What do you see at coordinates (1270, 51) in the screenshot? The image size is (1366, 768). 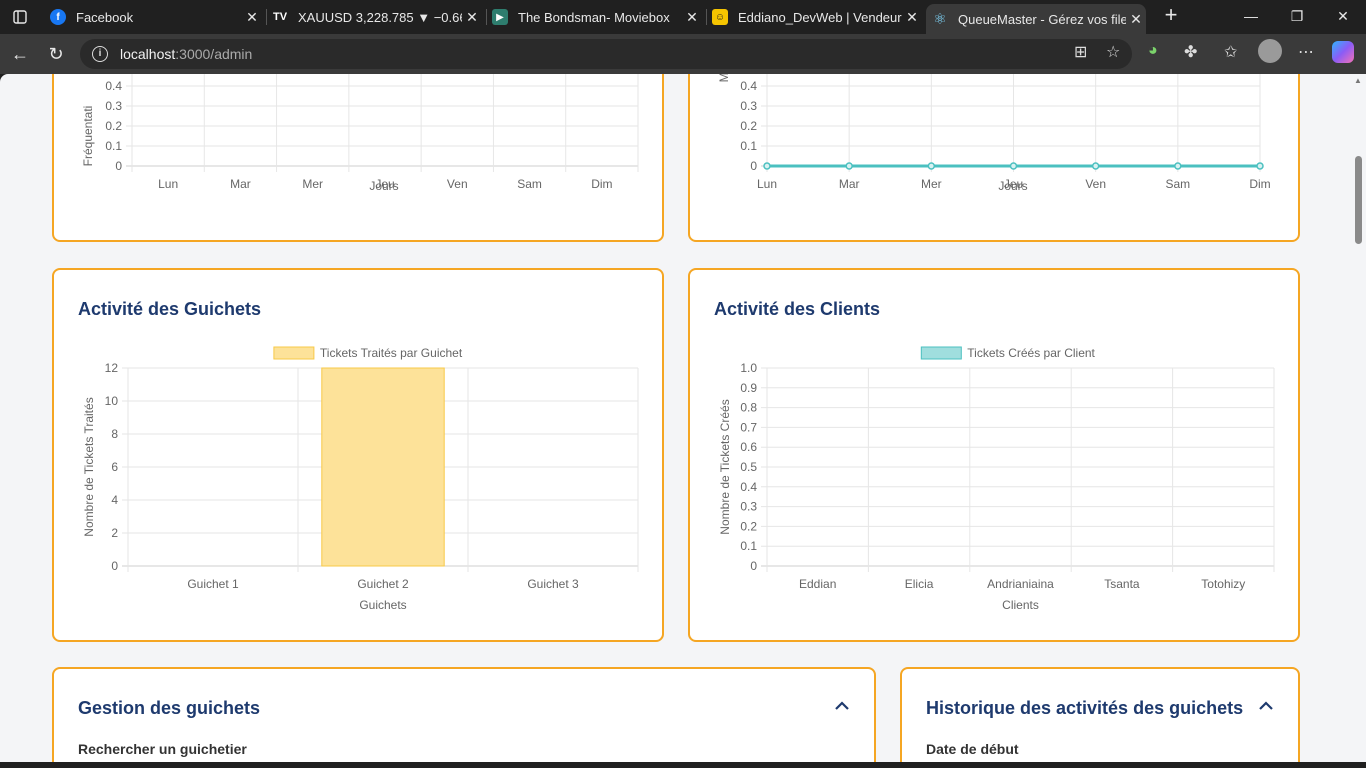 I see `profile-avatar` at bounding box center [1270, 51].